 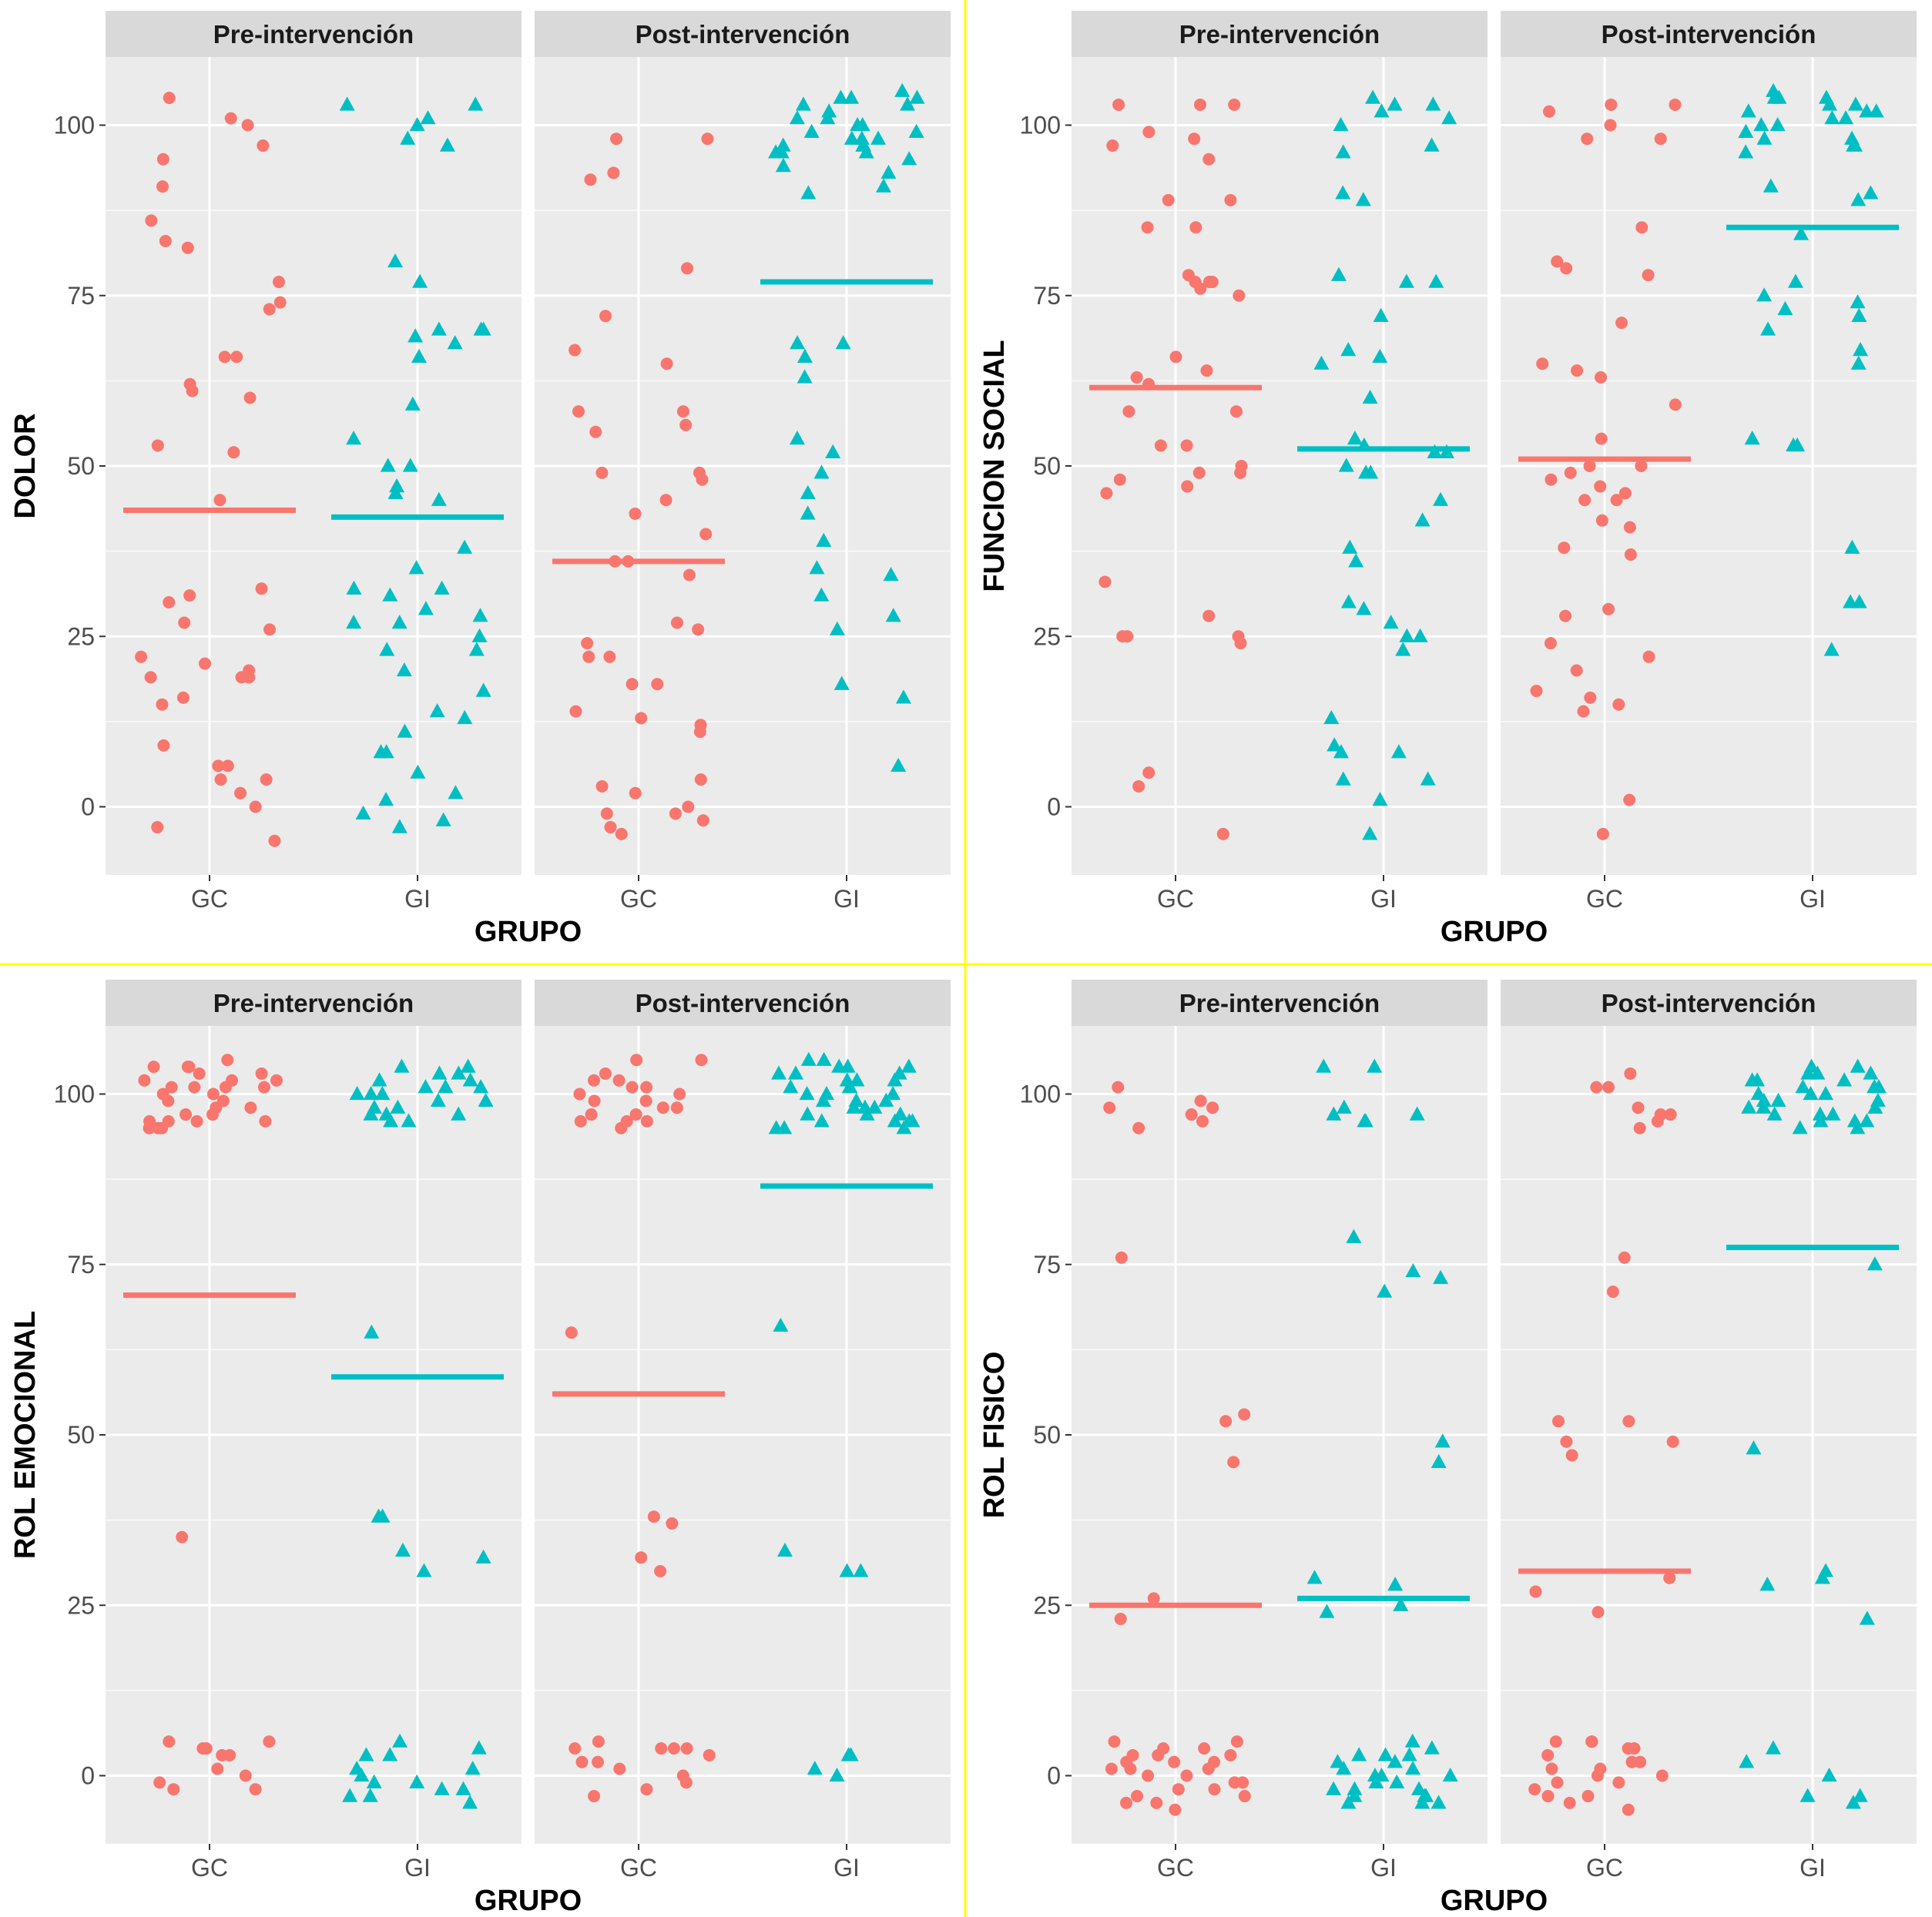 I want to click on y-tick-label: 50, so click(x=81, y=1435).